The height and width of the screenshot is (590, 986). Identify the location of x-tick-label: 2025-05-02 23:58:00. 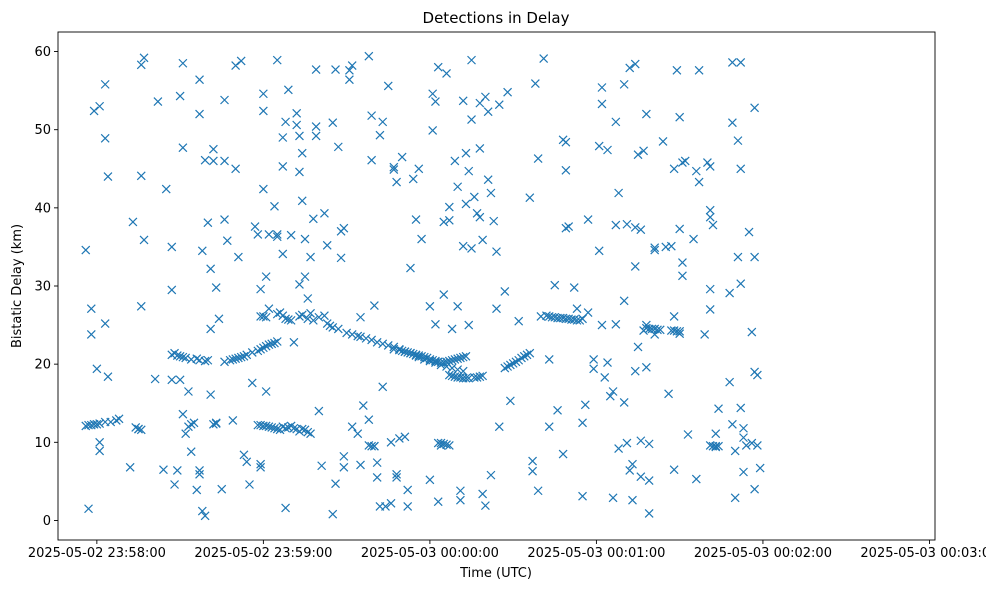
(97, 553).